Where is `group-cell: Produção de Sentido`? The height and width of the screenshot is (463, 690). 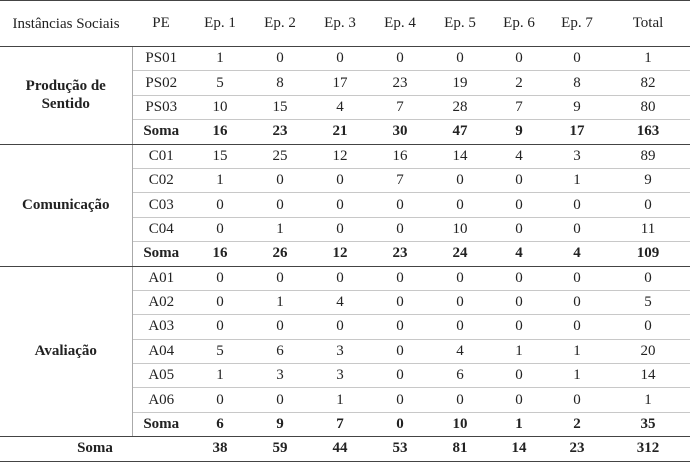 group-cell: Produção de Sentido is located at coordinates (66, 95).